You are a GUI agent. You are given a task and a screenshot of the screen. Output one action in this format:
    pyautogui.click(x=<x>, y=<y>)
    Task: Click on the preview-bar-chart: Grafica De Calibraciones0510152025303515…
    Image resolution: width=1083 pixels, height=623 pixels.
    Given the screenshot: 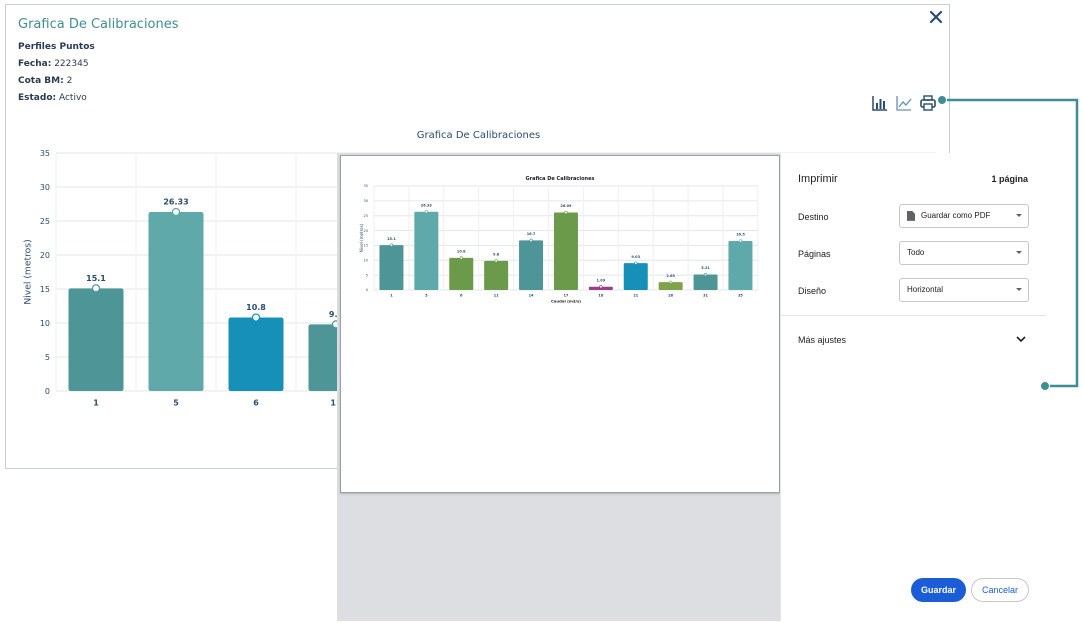 What is the action you would take?
    pyautogui.click(x=559, y=240)
    